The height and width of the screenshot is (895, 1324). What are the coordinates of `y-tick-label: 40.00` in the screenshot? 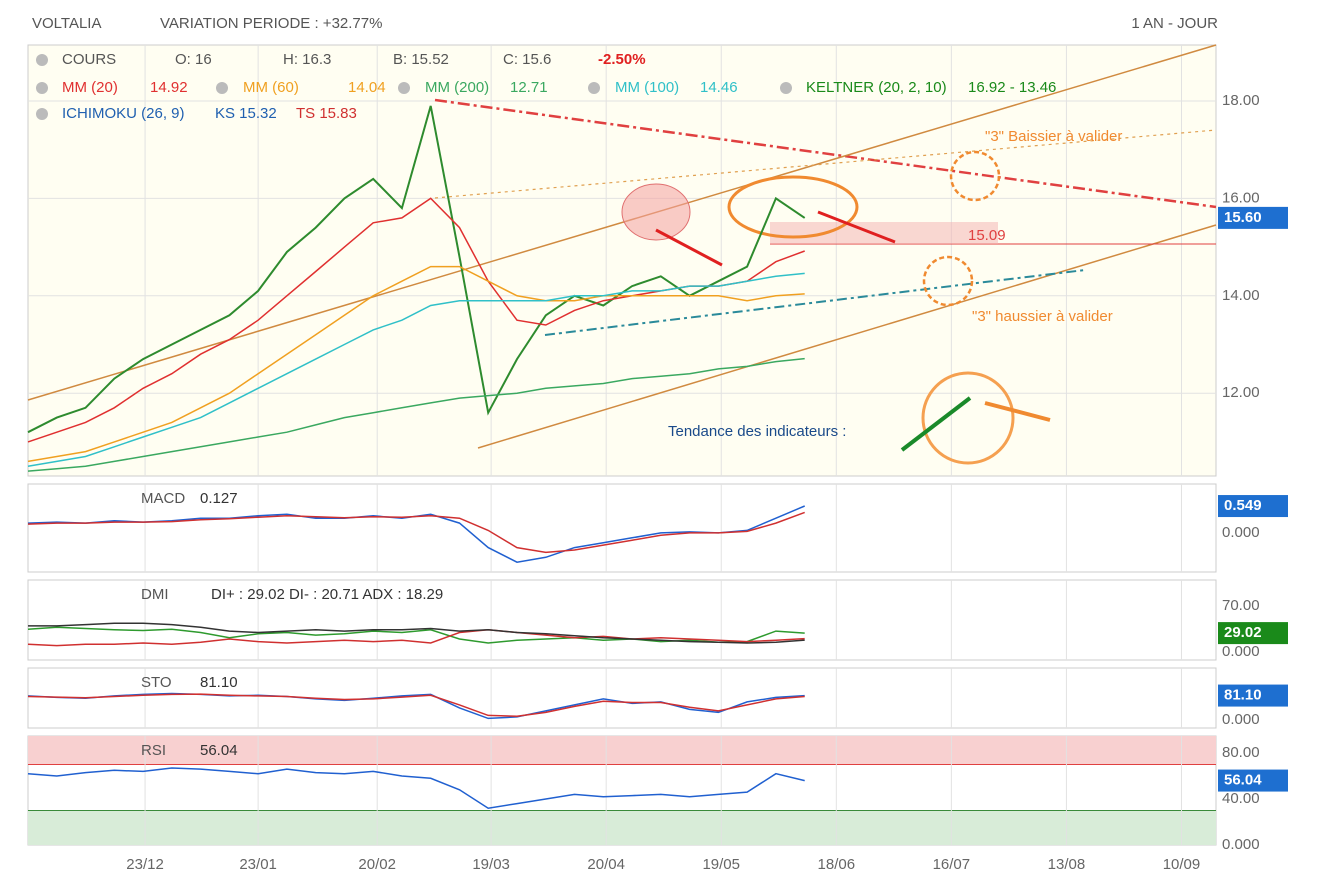 It's located at (1241, 798).